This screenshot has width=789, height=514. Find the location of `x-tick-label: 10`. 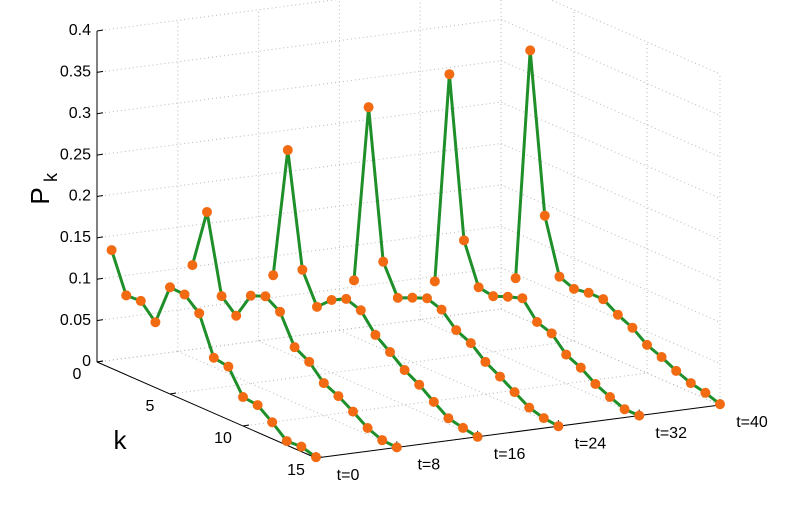

x-tick-label: 10 is located at coordinates (223, 438).